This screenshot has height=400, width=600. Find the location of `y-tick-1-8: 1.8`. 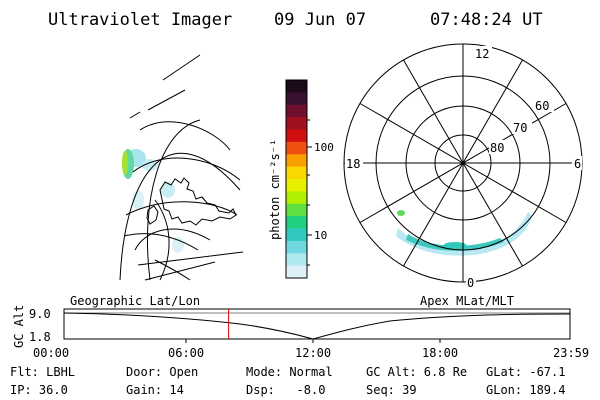

y-tick-1-8: 1.8 is located at coordinates (40, 337).